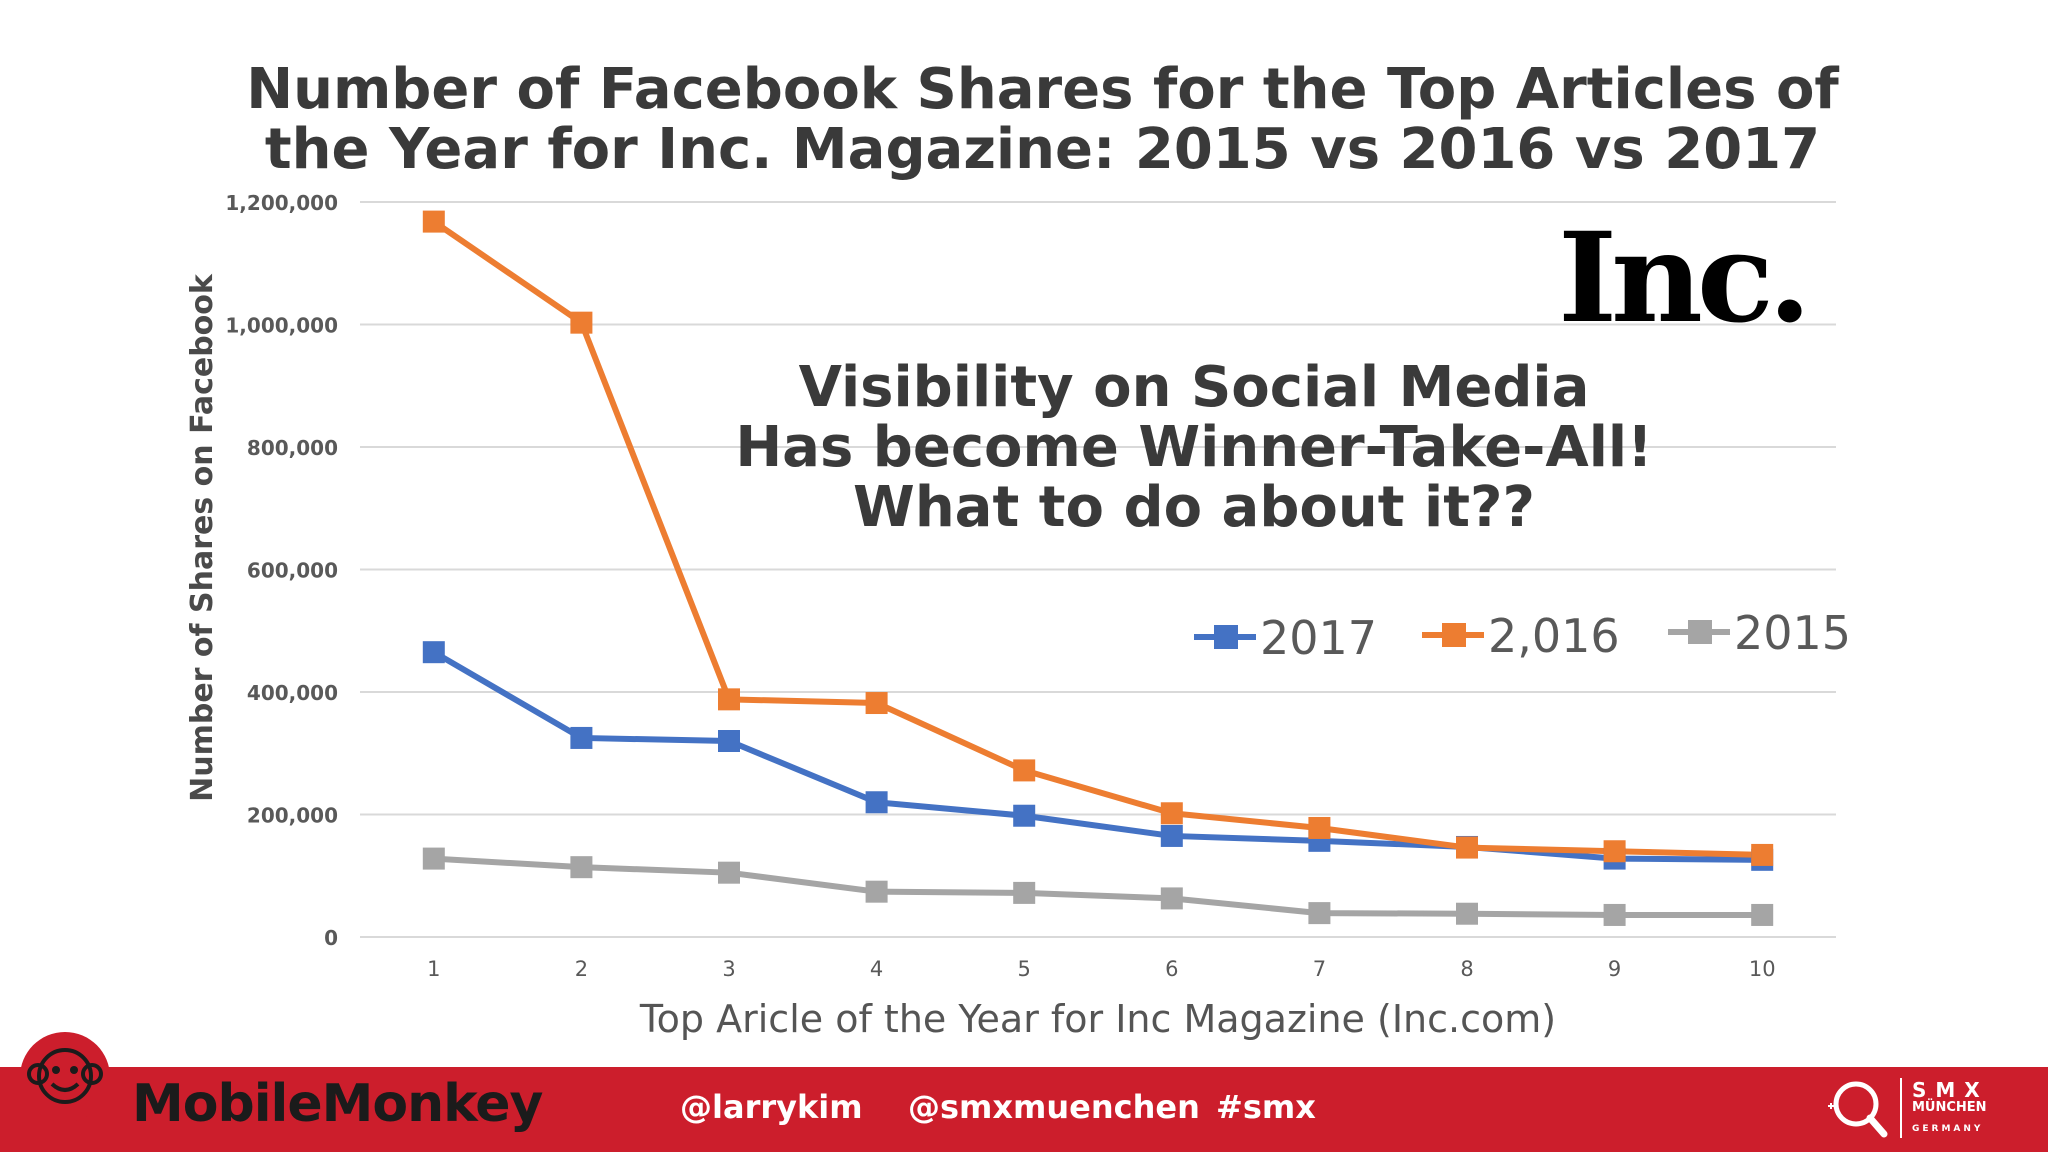 The image size is (2048, 1152). Describe the element at coordinates (1194, 447) in the screenshot. I see `annotation-line-2: Has become Winner-Take-All!` at that location.